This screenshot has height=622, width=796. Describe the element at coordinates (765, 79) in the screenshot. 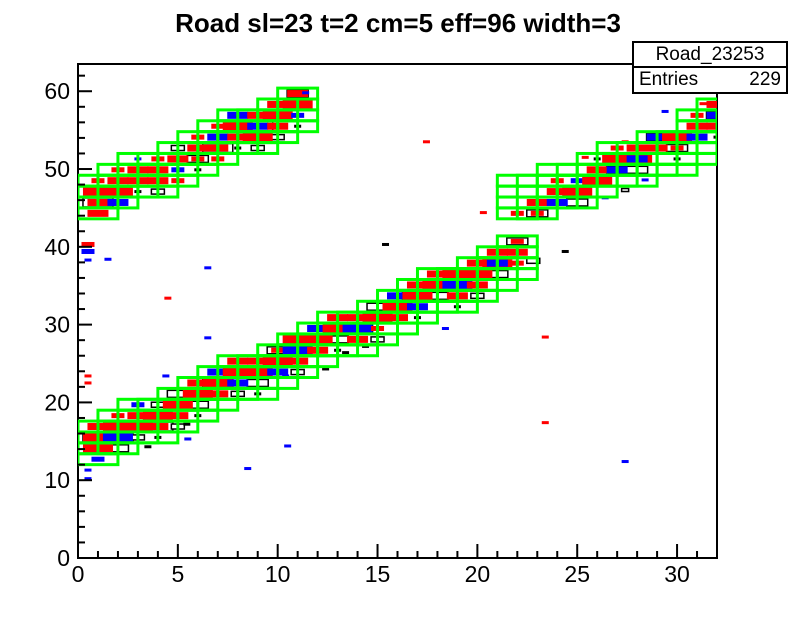

I see `stats-entries-value: 229` at that location.